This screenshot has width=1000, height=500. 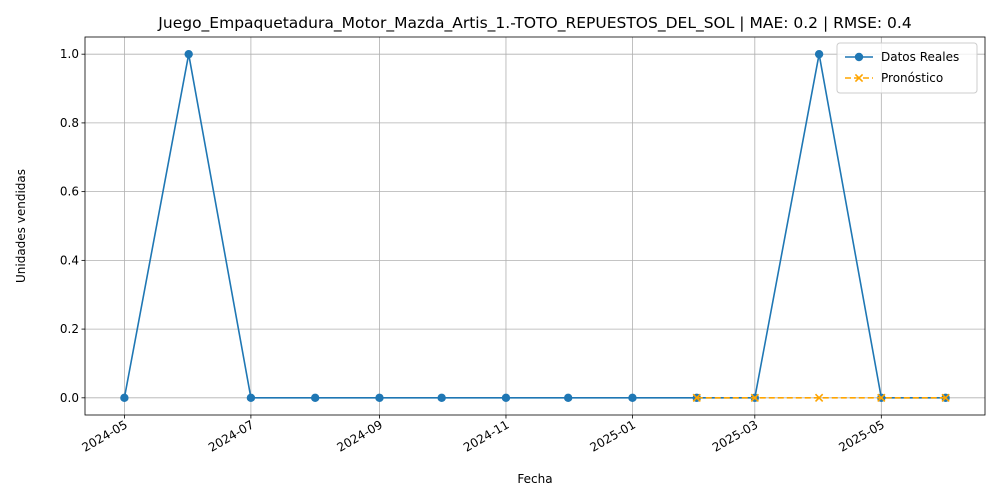 What do you see at coordinates (534, 479) in the screenshot?
I see `x-axis-label: Fecha` at bounding box center [534, 479].